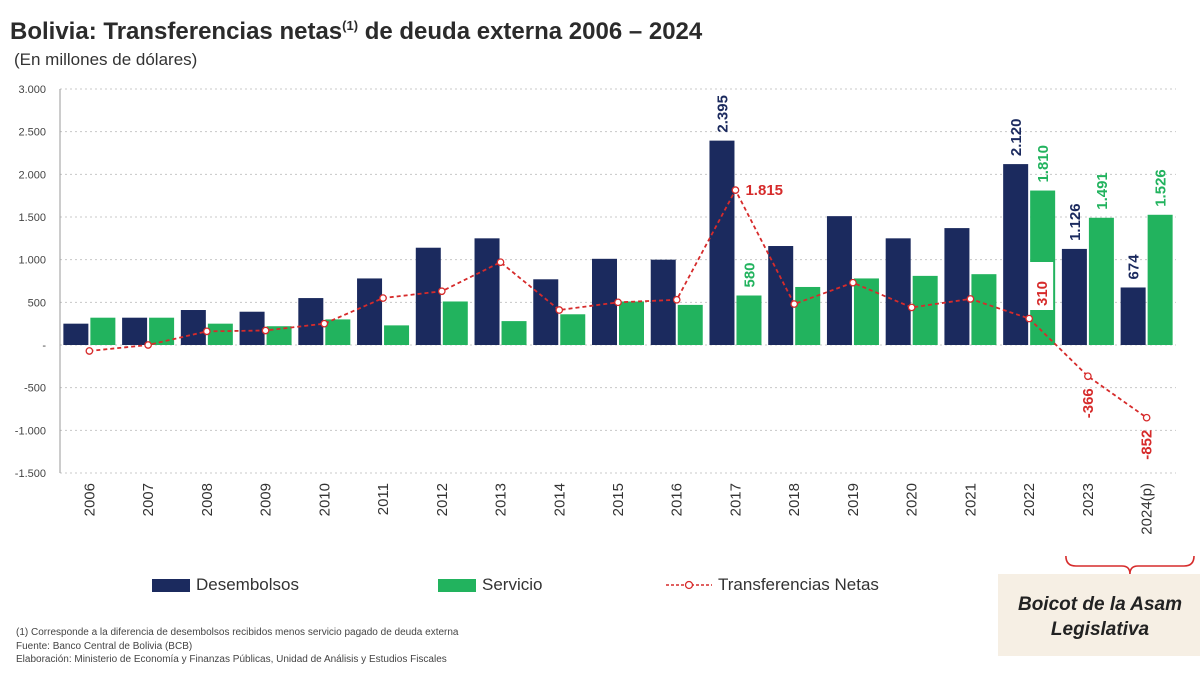 Image resolution: width=1200 pixels, height=675 pixels. I want to click on legend-swatch-desembolsos, so click(171, 585).